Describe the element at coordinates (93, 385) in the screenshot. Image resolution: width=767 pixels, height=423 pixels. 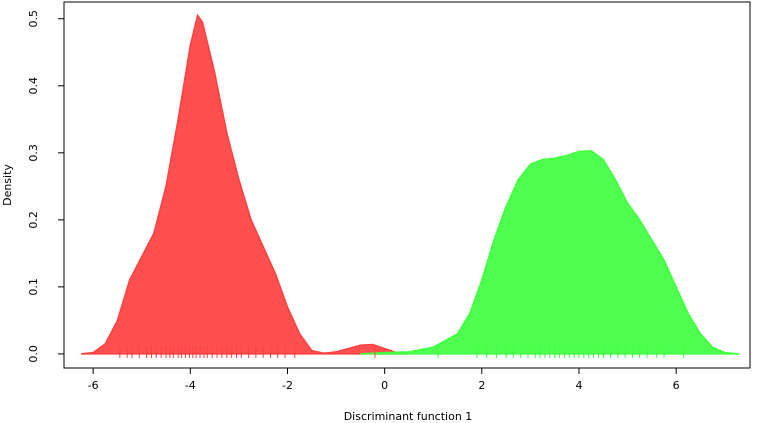
I see `x-tick-label: -6` at that location.